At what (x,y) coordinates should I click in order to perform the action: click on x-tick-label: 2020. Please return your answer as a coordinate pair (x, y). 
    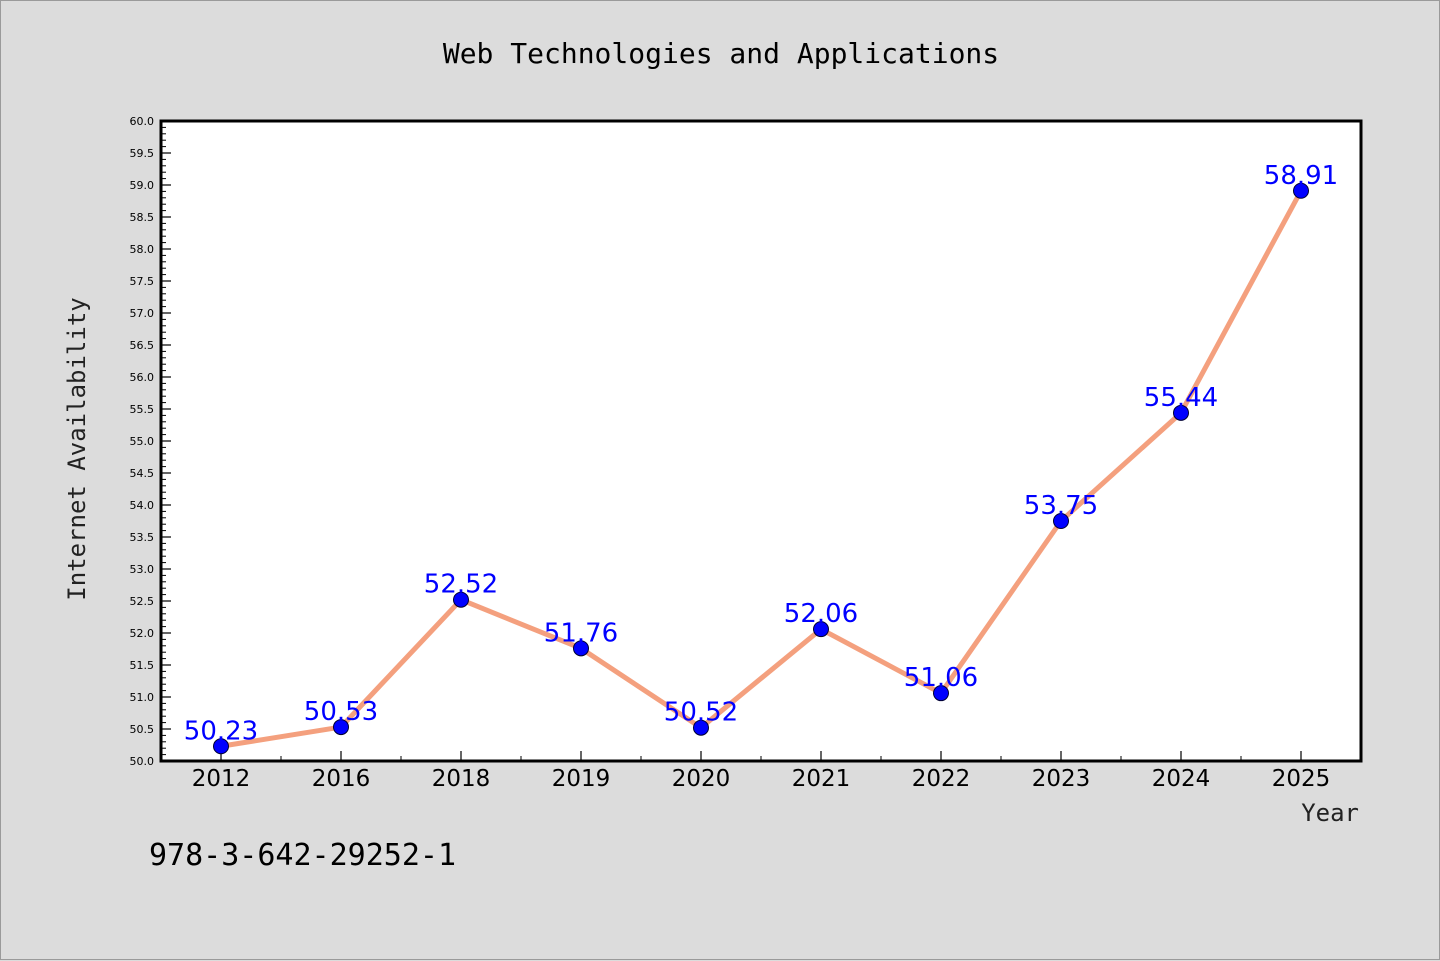
    Looking at the image, I should click on (701, 779).